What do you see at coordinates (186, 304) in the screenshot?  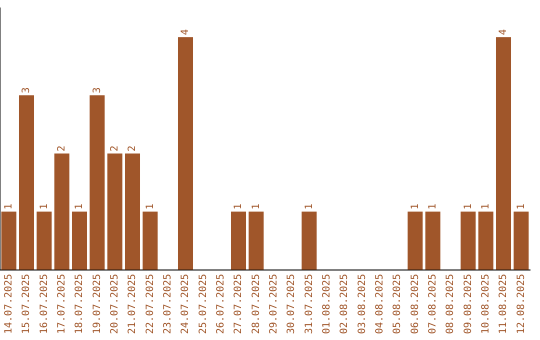 I see `x-tick-label: 24.07.2025` at bounding box center [186, 304].